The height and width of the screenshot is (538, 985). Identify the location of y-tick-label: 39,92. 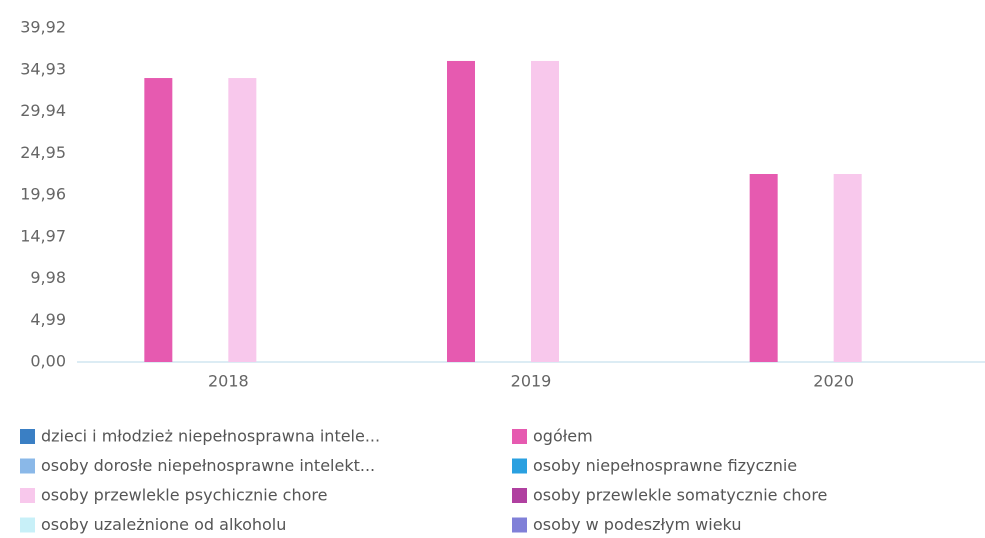
(43, 27).